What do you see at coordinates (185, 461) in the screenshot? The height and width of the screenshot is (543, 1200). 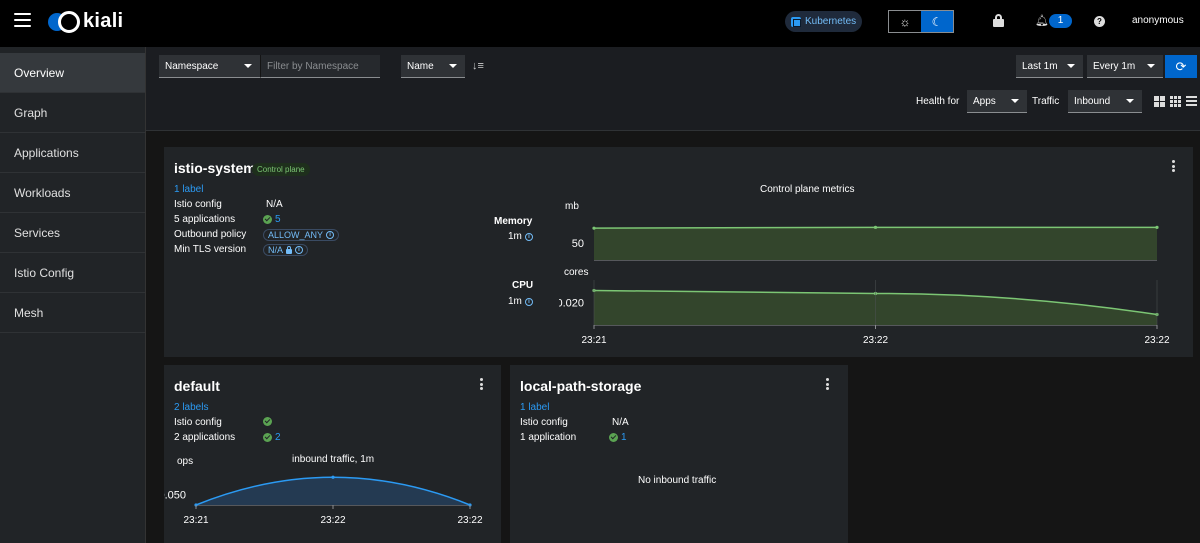 I see `inbound-chart-unit: ops` at bounding box center [185, 461].